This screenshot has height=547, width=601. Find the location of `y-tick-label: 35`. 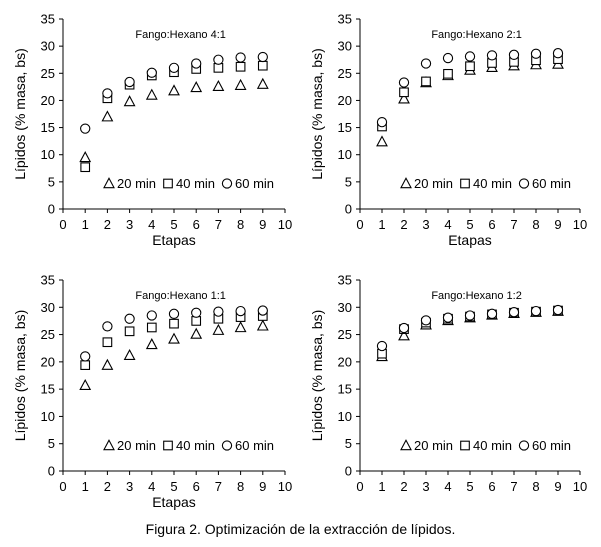

y-tick-label: 35 is located at coordinates (48, 19).